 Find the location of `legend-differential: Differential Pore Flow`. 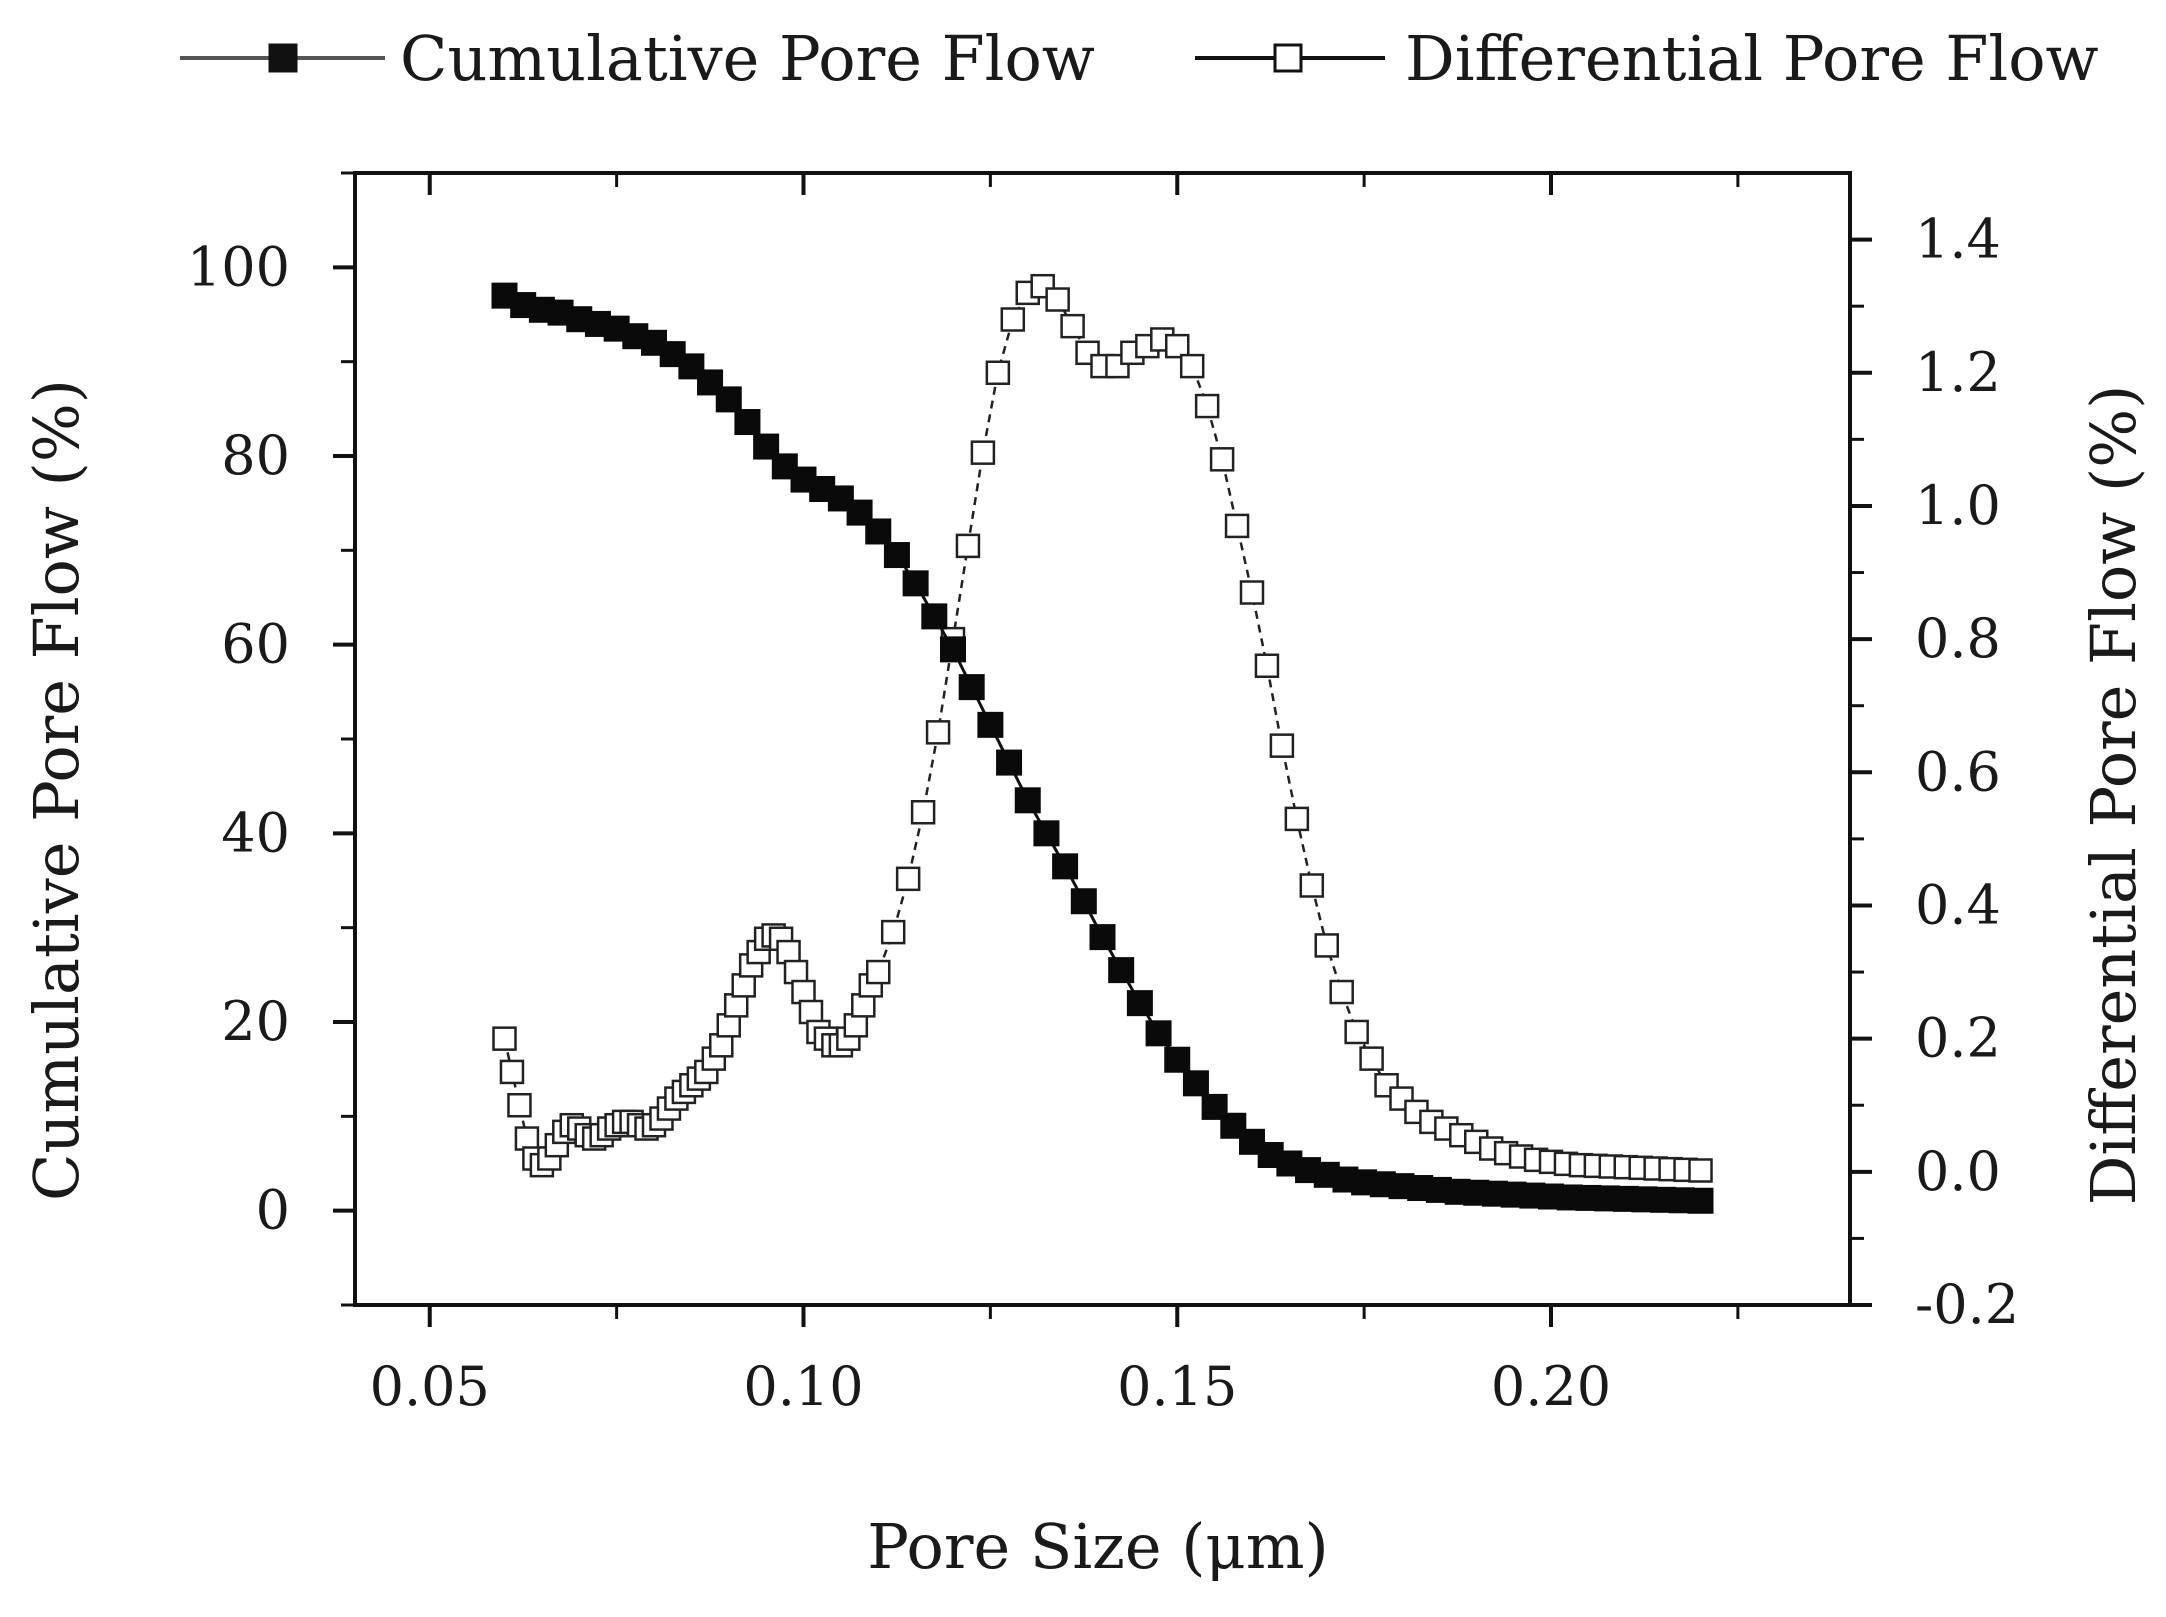

legend-differential: Differential Pore Flow is located at coordinates (1647, 58).